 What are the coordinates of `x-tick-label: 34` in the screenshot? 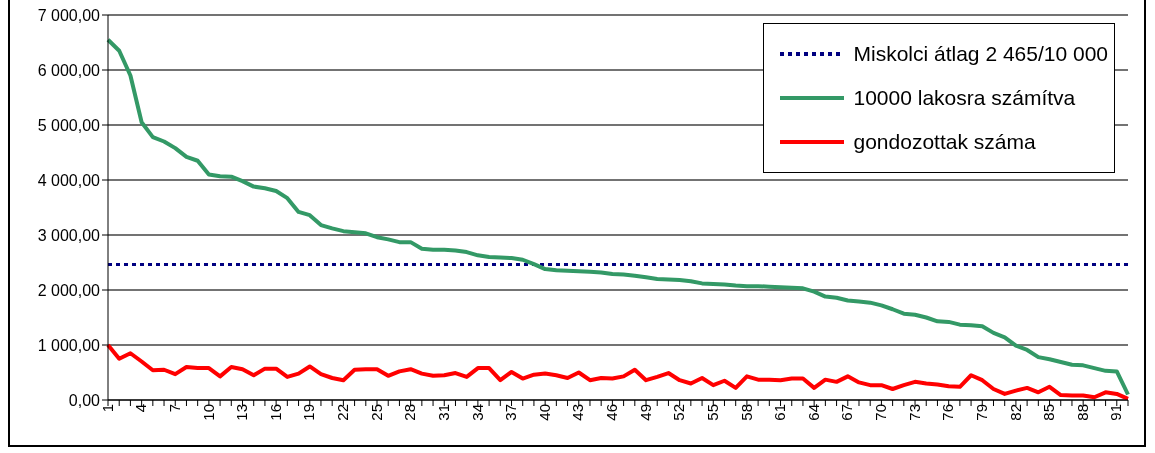 It's located at (477, 412).